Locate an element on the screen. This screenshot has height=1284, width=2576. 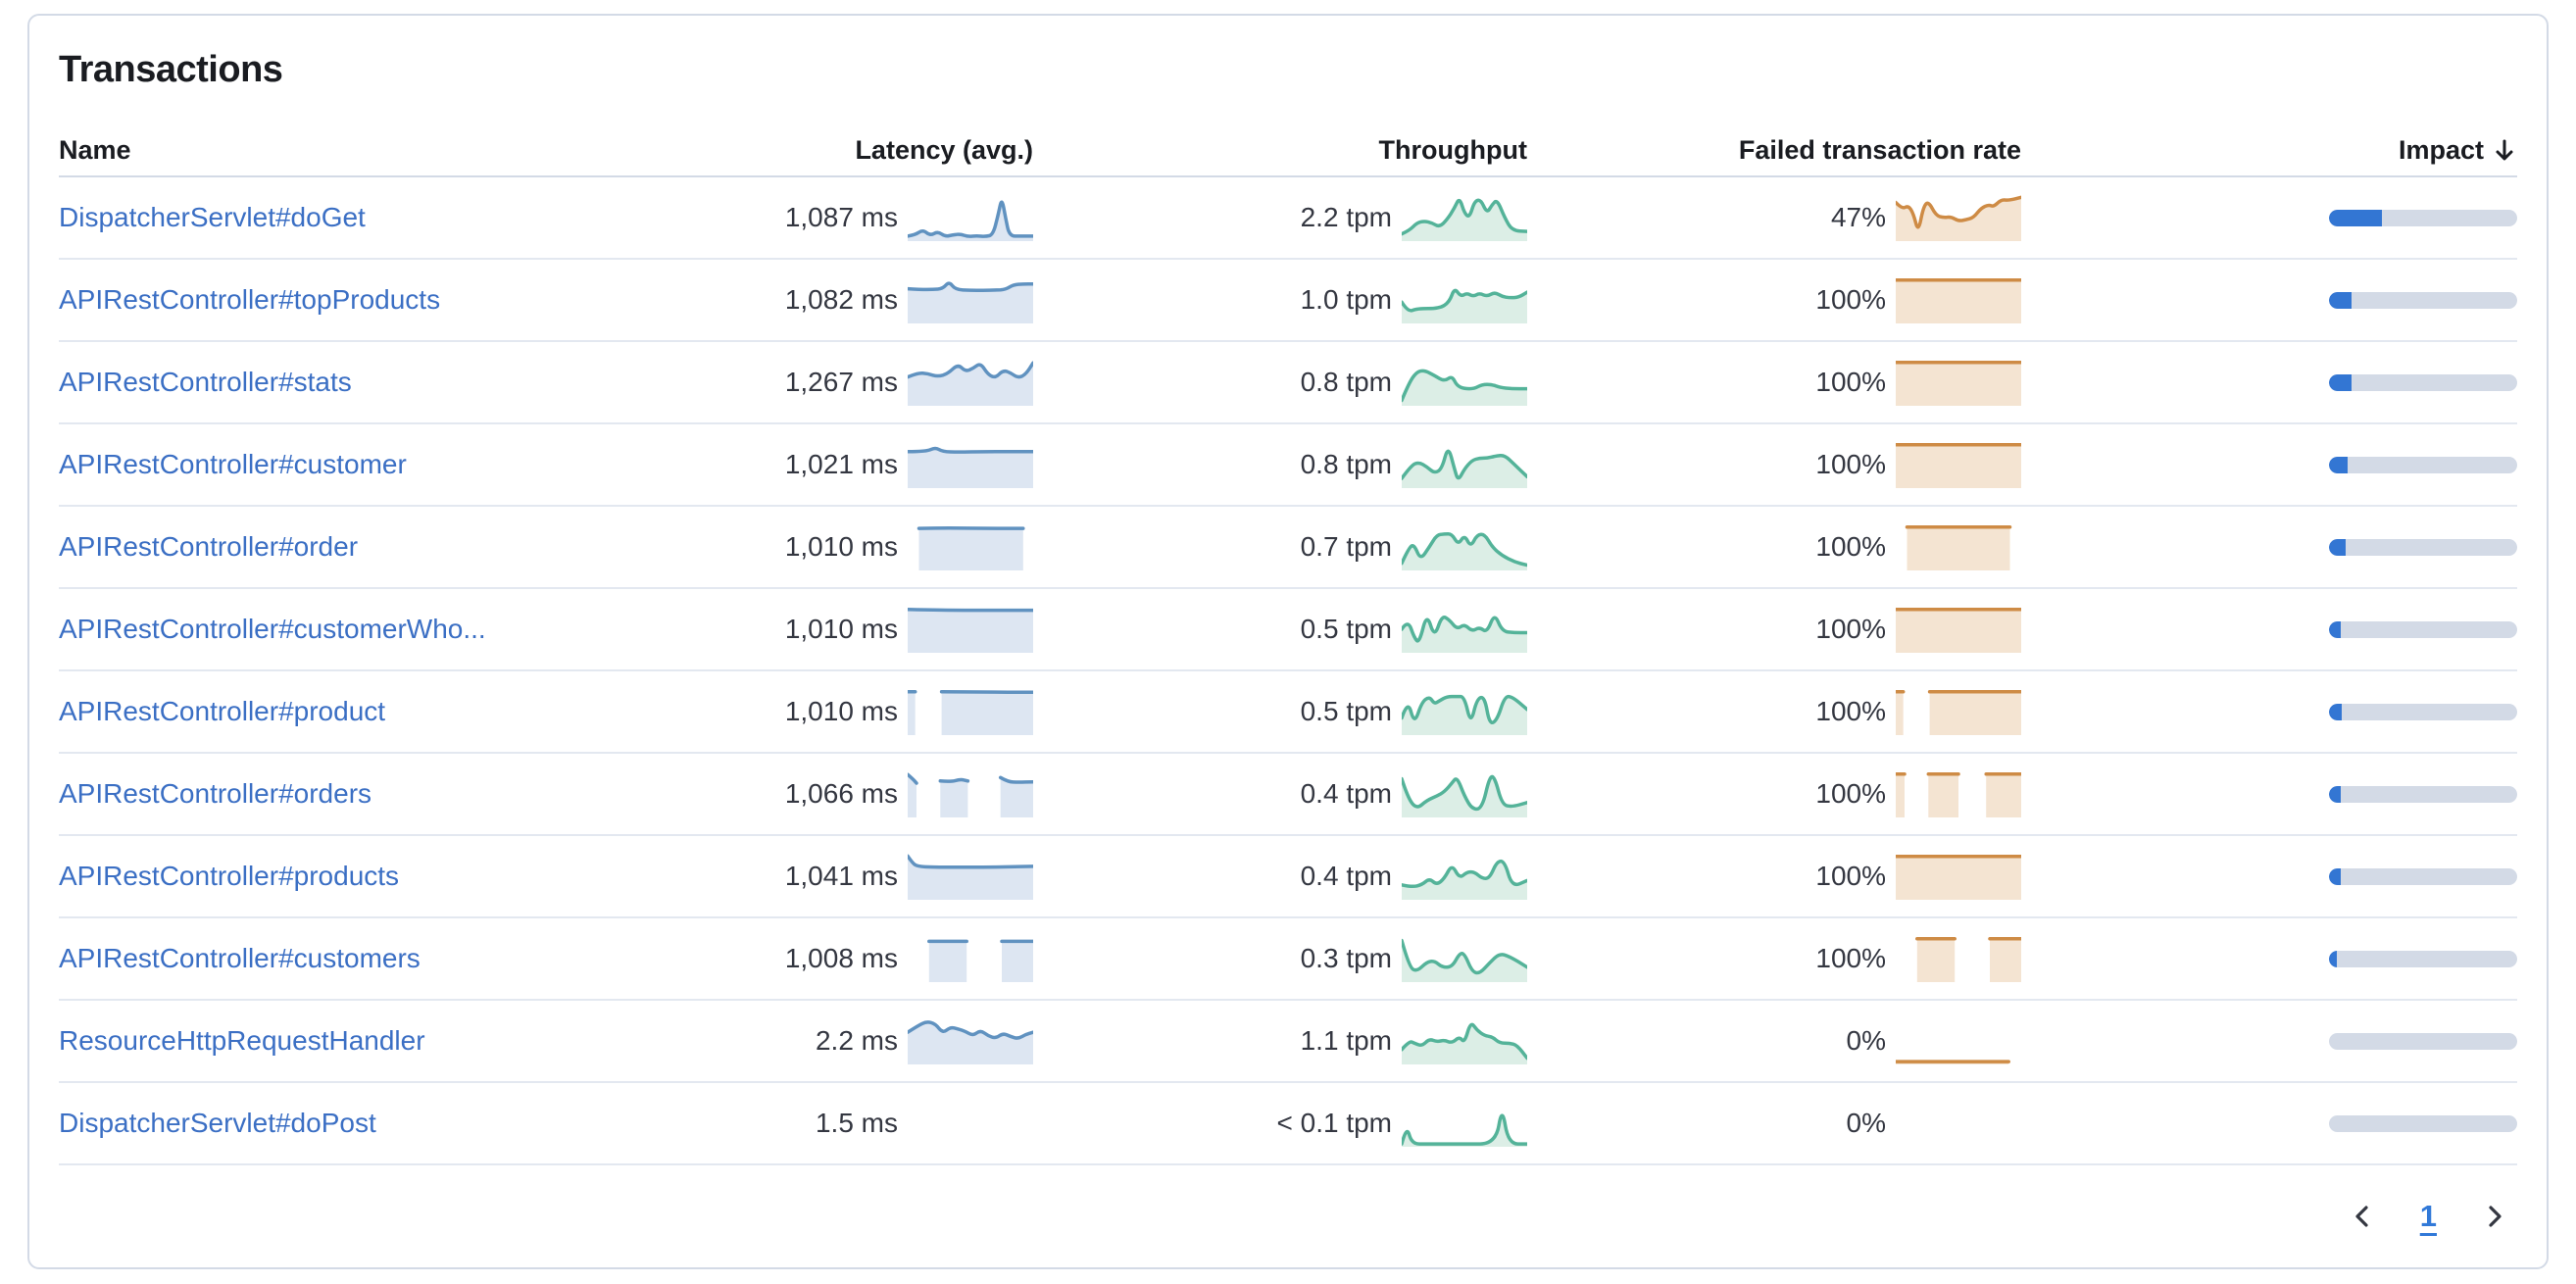
column-header-throughput: Throughput is located at coordinates (1452, 149).